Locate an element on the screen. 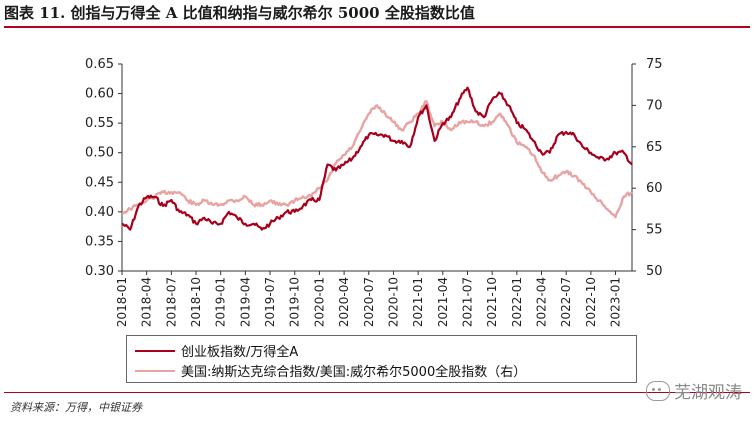 The image size is (754, 424). watermark-text: 芜湖观涛 is located at coordinates (708, 393).